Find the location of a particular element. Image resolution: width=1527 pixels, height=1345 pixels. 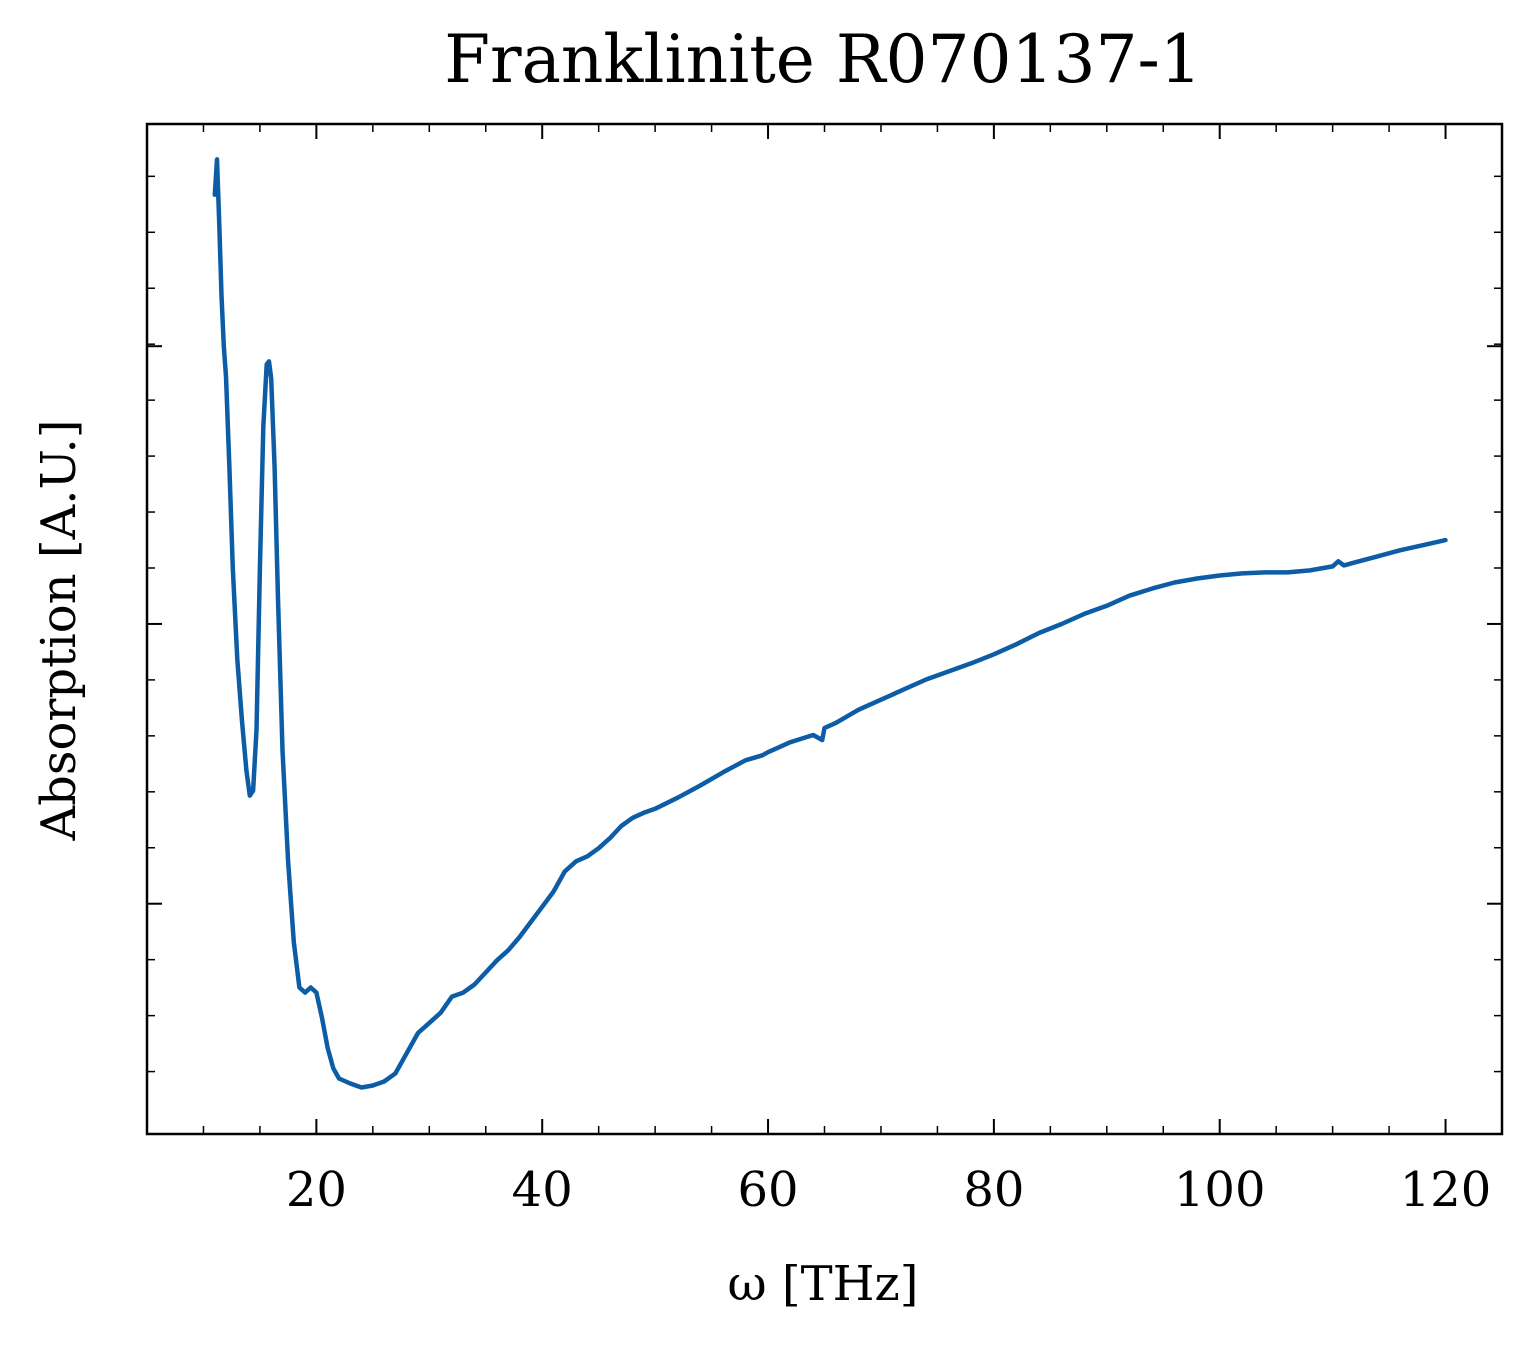

x-tick-label: 120 is located at coordinates (1446, 1190).